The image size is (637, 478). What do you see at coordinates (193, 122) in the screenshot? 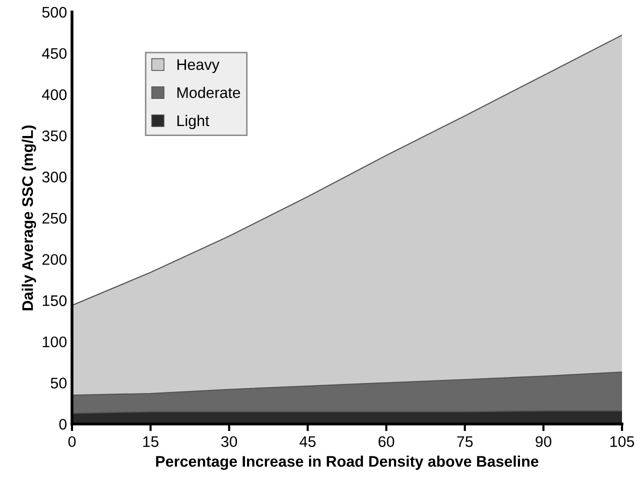
I see `legend-label: Light` at bounding box center [193, 122].